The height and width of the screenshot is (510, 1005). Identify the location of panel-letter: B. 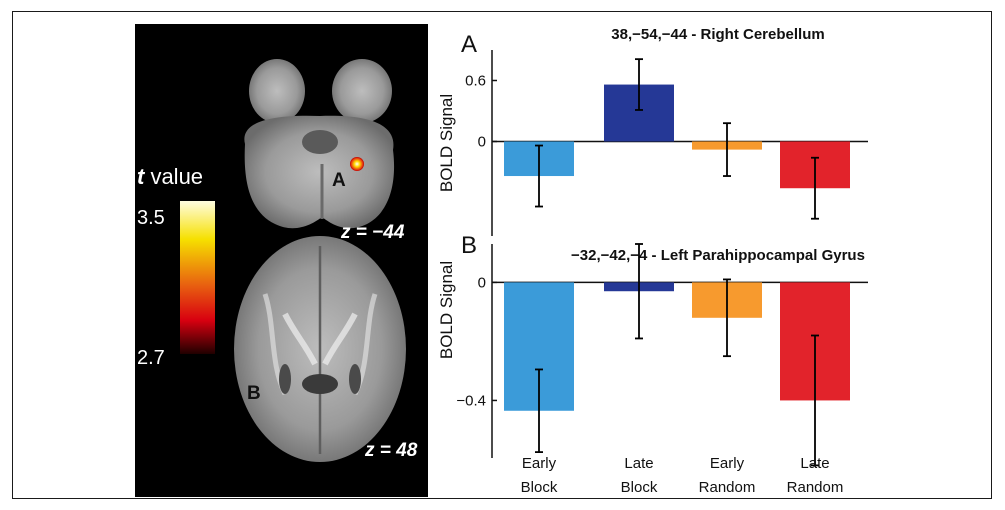
(469, 245).